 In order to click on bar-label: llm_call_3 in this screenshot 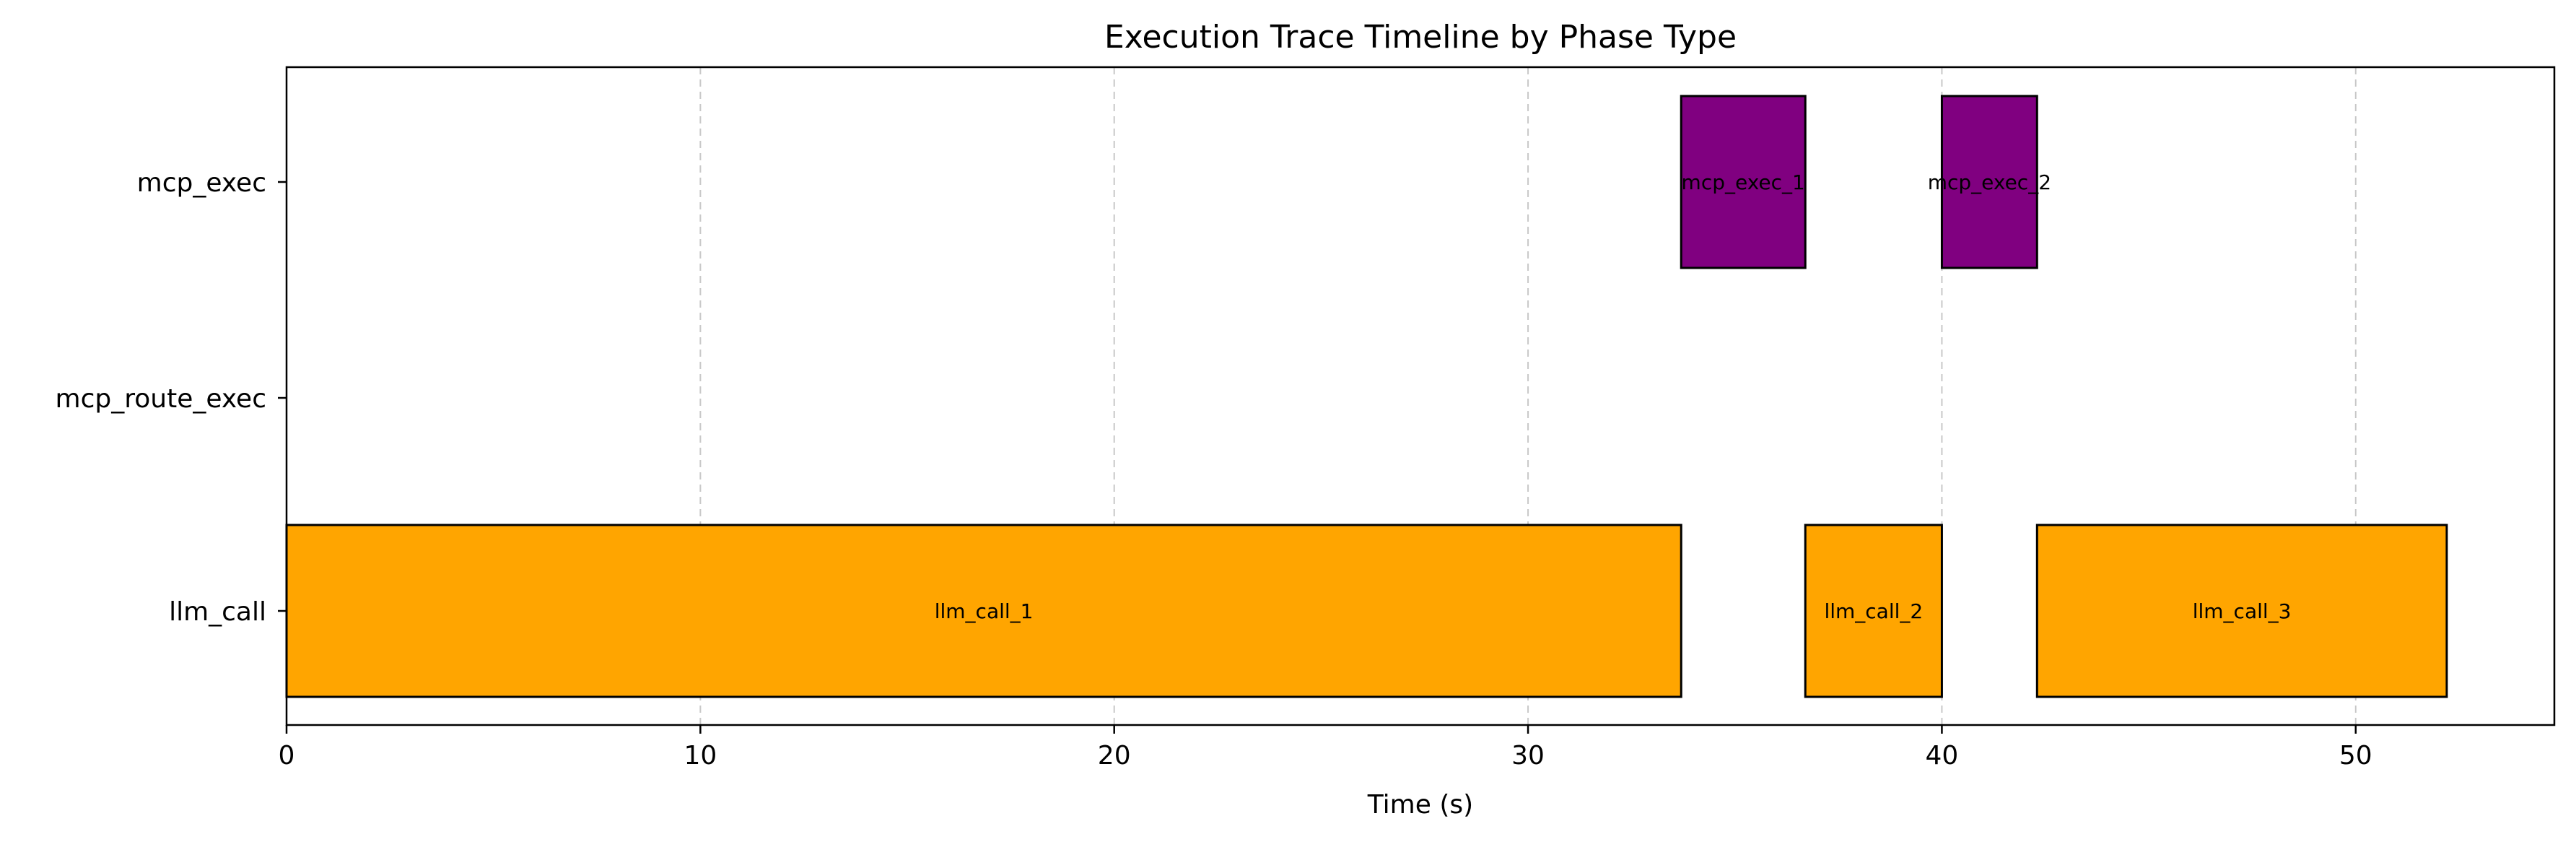, I will do `click(2242, 611)`.